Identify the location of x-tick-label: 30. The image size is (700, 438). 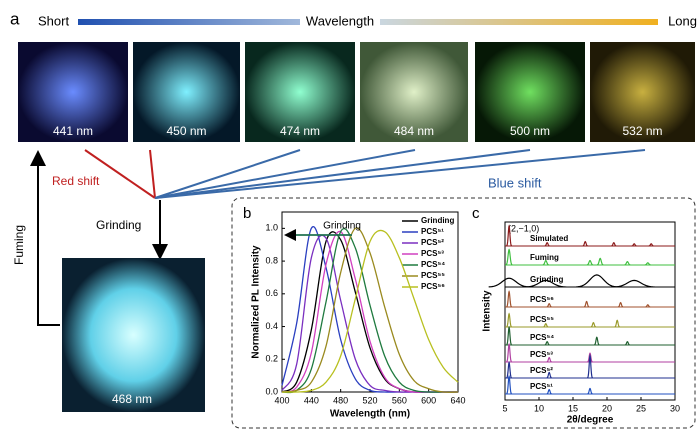
(675, 408).